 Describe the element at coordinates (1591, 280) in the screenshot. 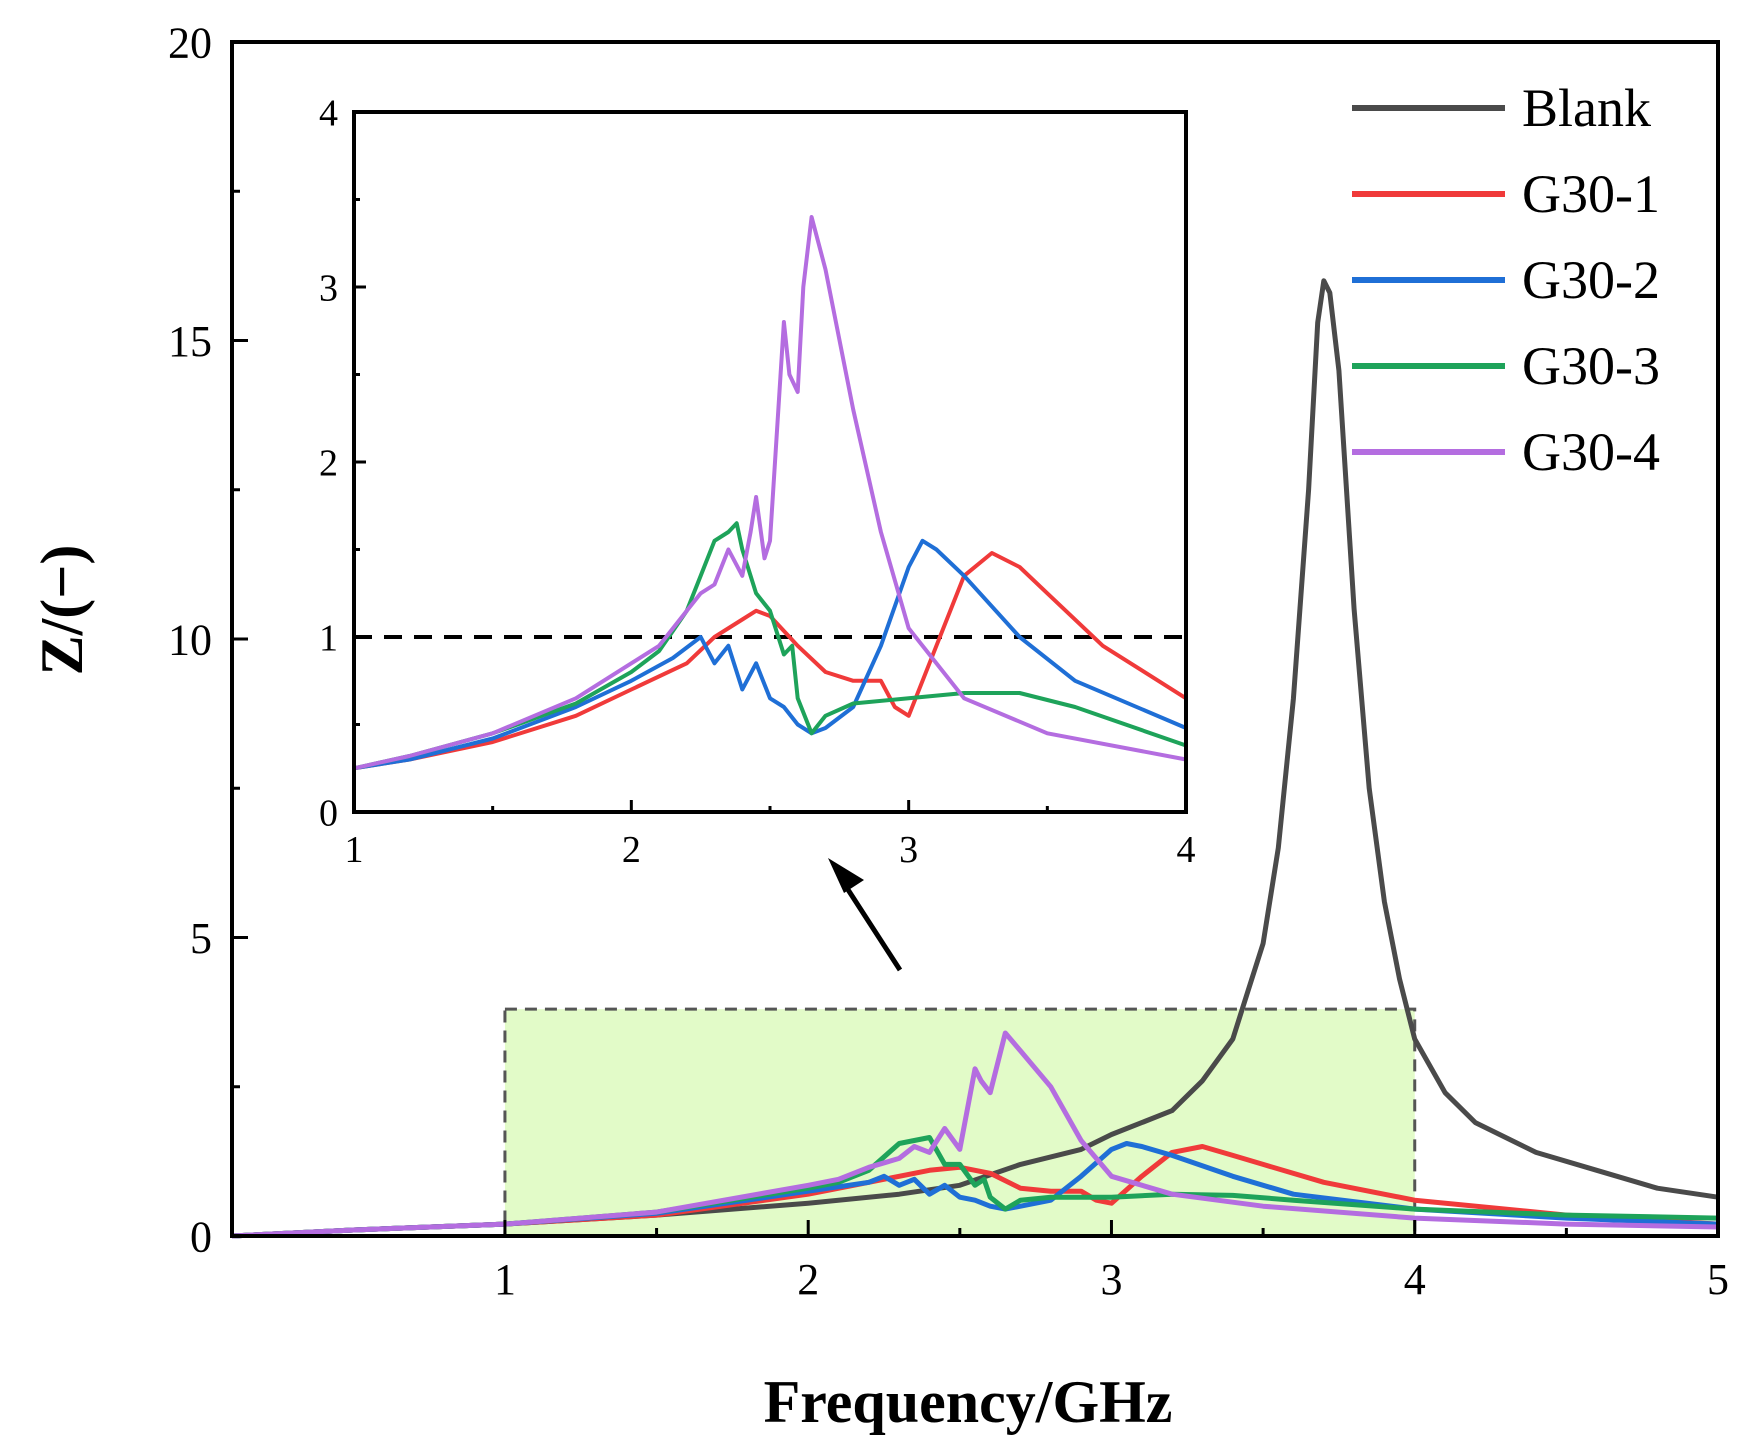

I see `legend-label-g30-2: G30-2` at that location.